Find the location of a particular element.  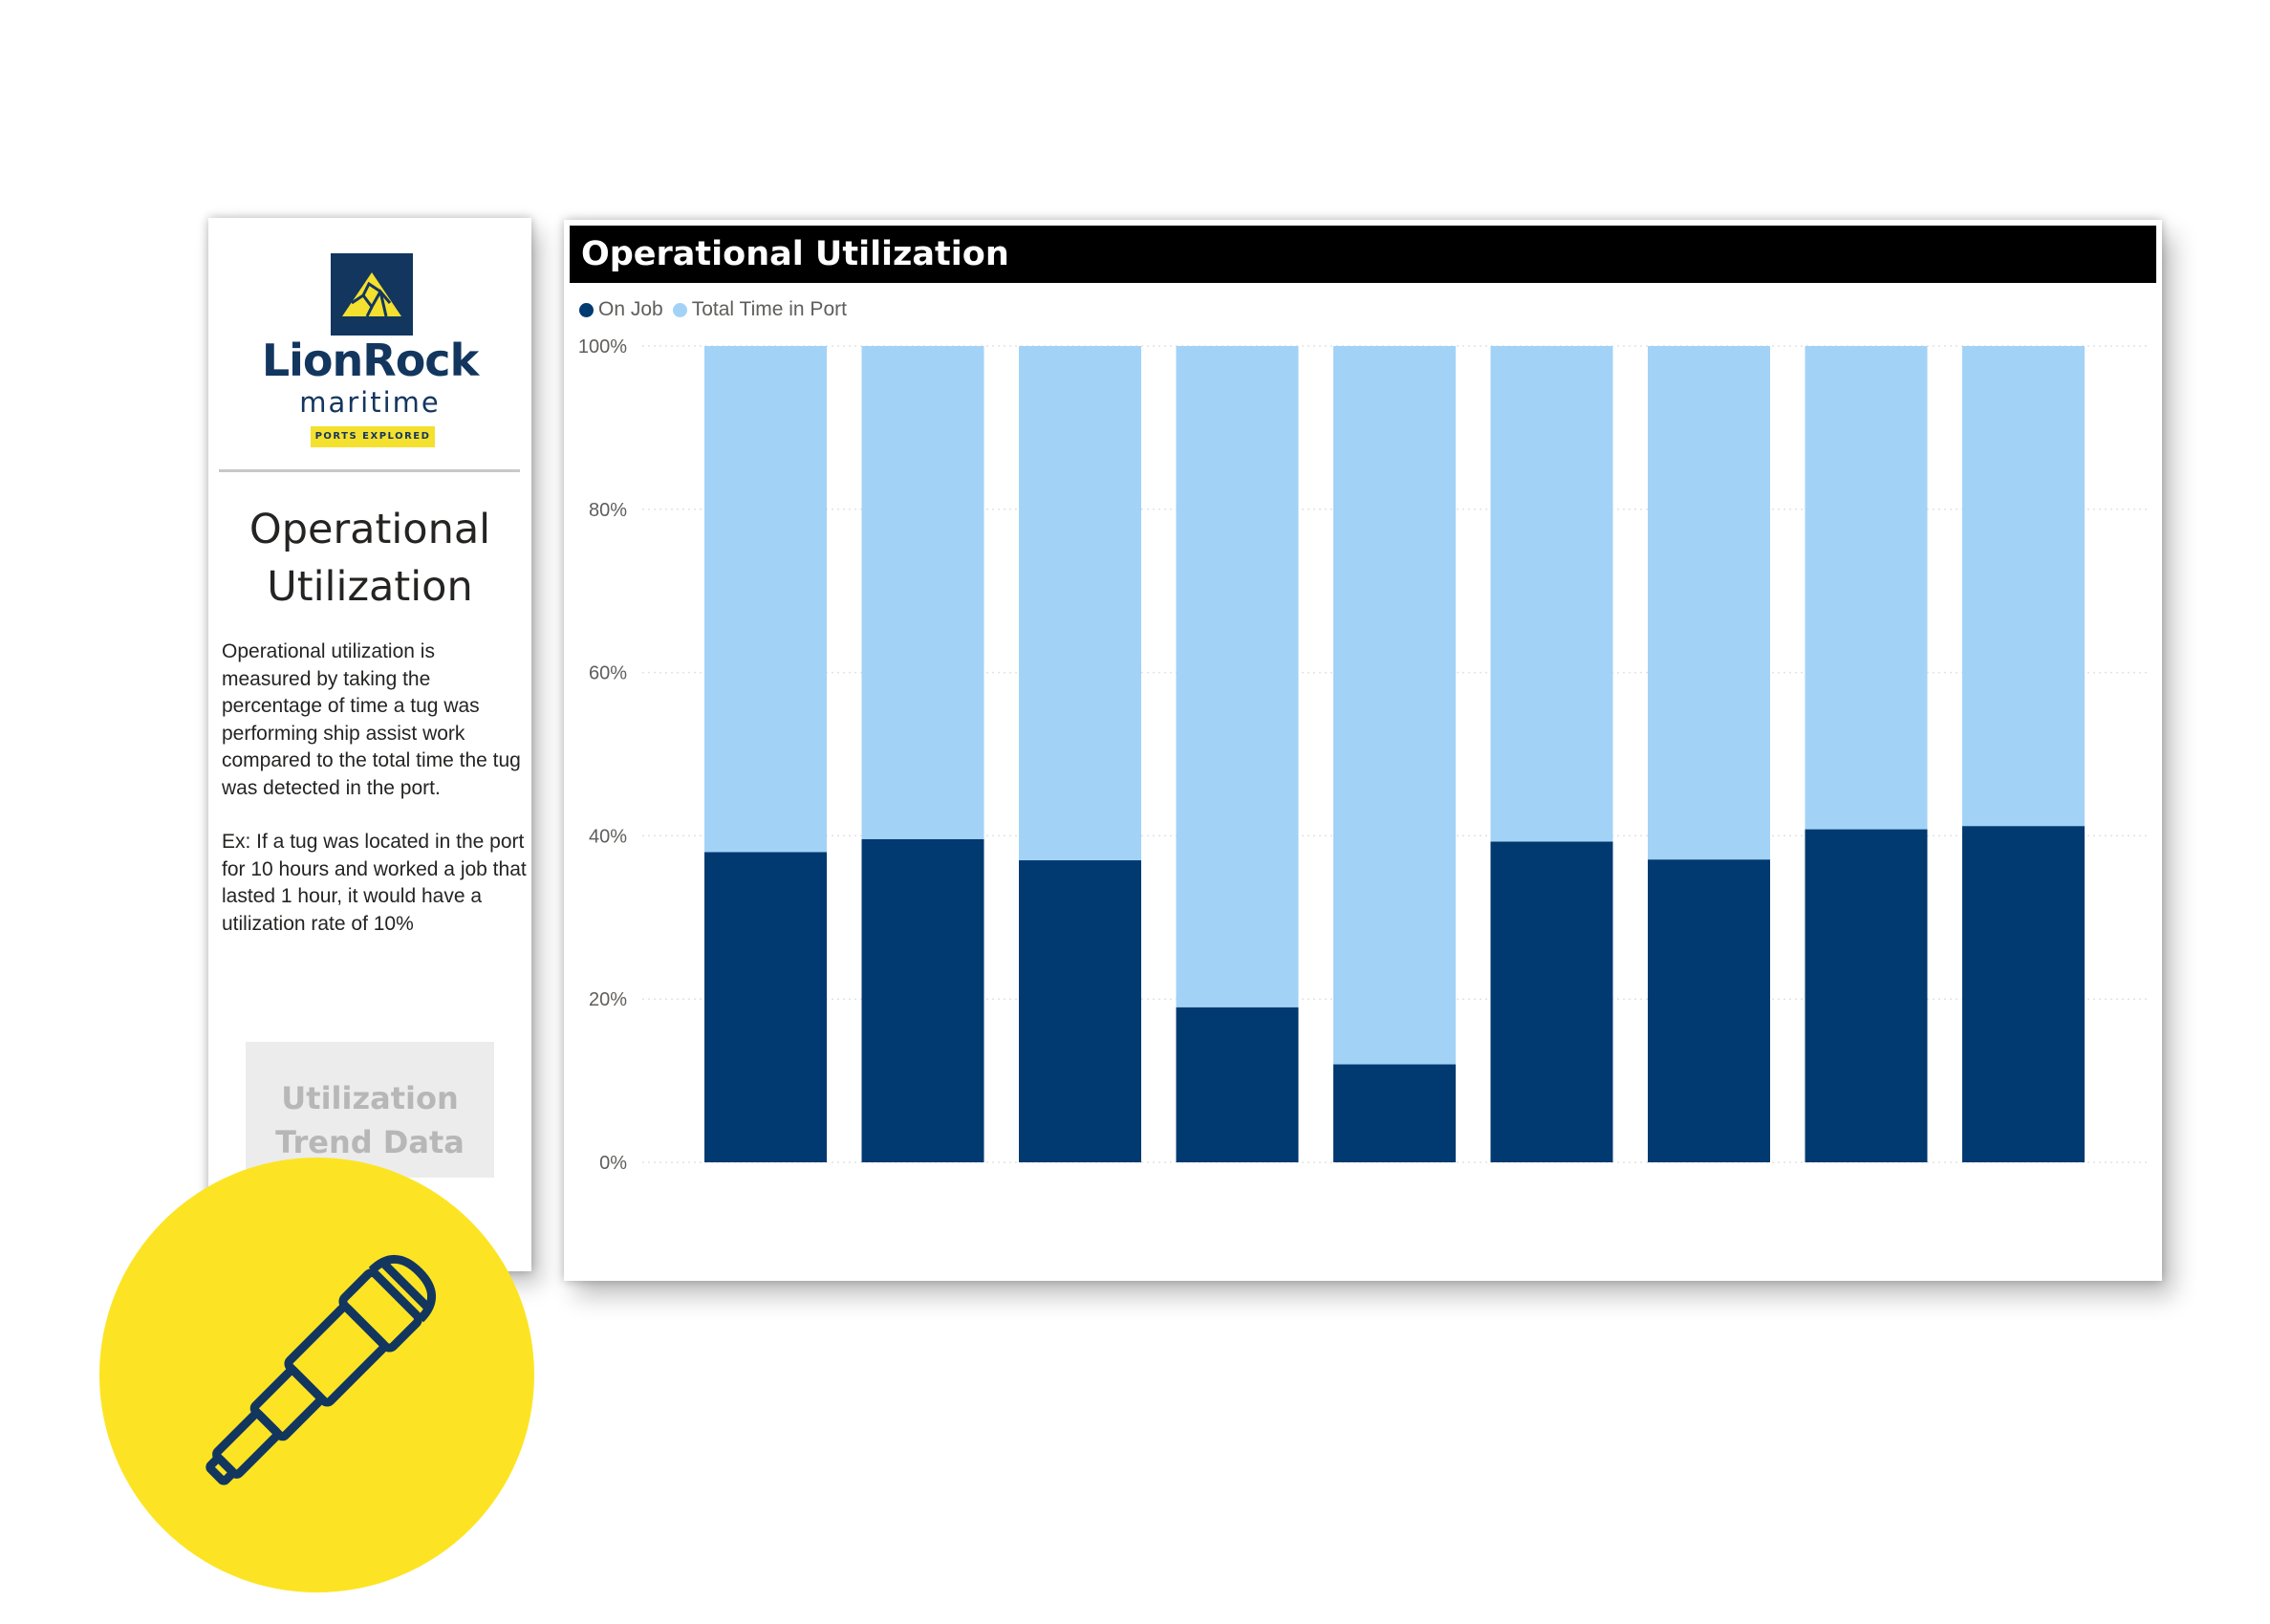

chart-title: Operational Utilization is located at coordinates (795, 254).